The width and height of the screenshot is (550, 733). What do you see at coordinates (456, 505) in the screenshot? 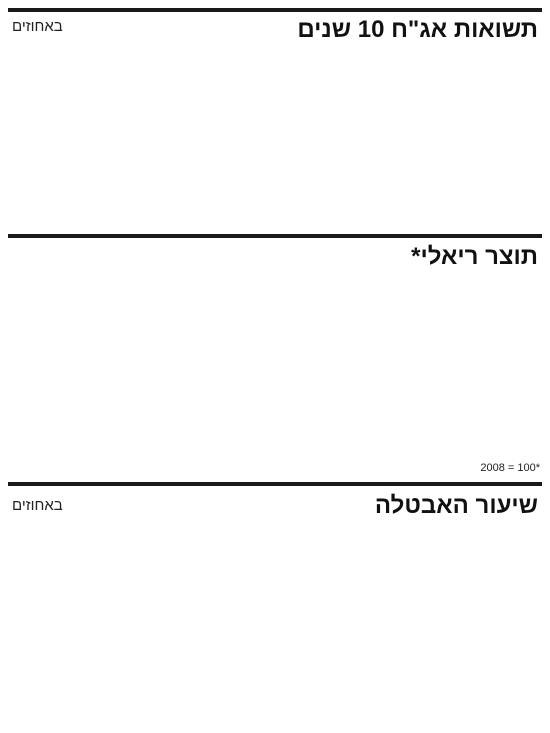
I see `panel3-title: שיעור האבטלה` at bounding box center [456, 505].